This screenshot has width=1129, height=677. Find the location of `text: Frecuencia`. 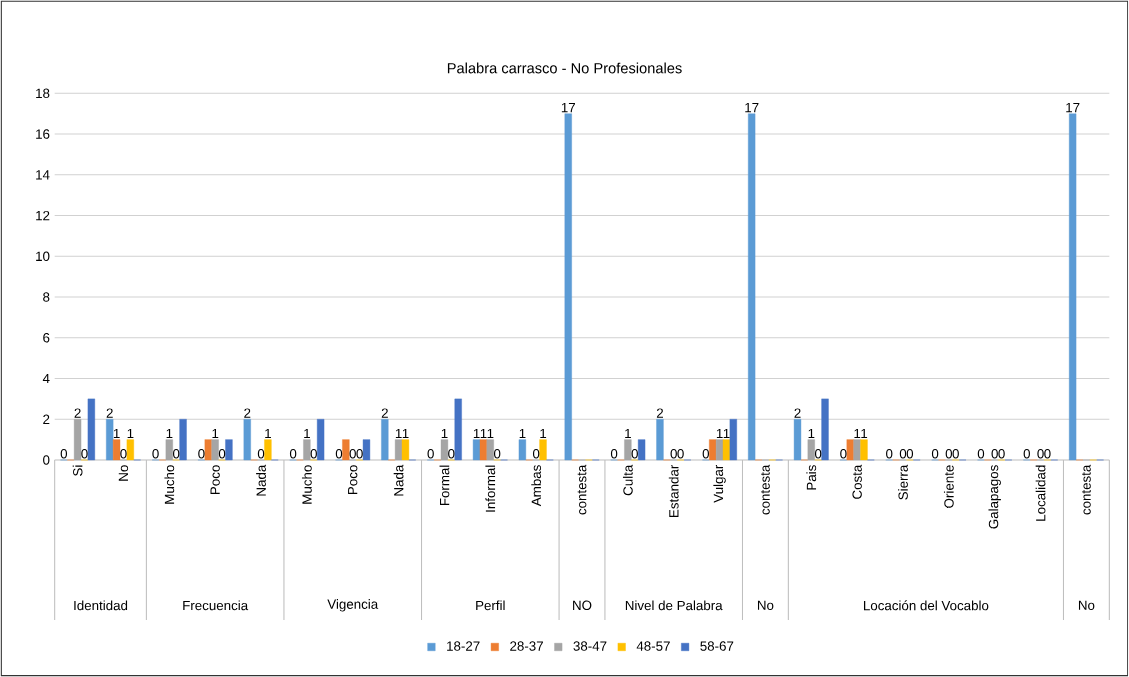

text: Frecuencia is located at coordinates (216, 605).